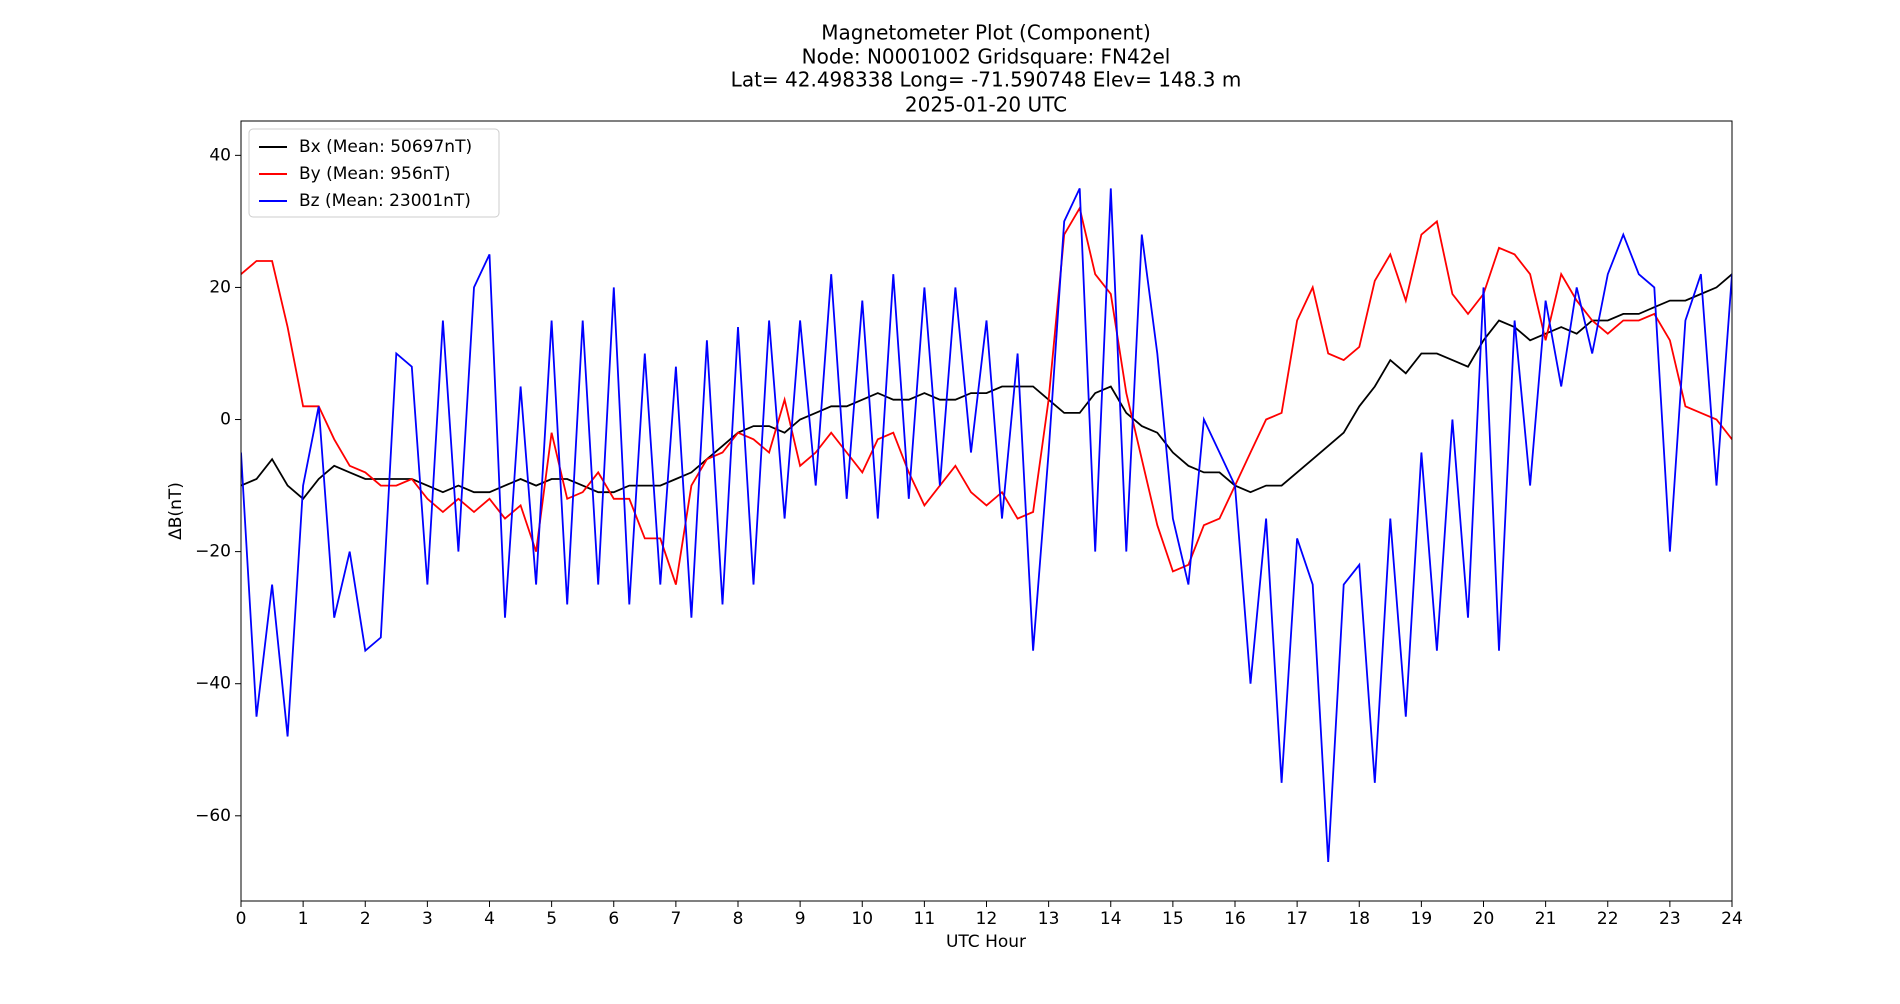  Describe the element at coordinates (220, 155) in the screenshot. I see `y-tick-label: 40` at that location.